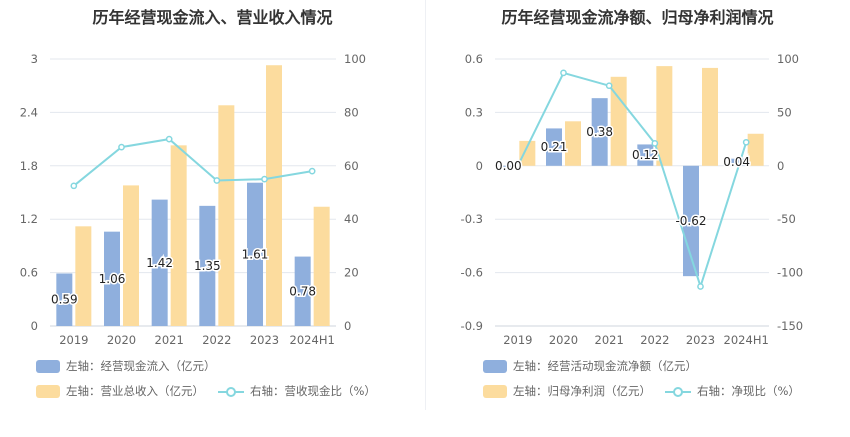  I want to click on legend-row-2: 左轴：归母净利润（亿元） 右轴：净现比（%）, so click(648, 391).